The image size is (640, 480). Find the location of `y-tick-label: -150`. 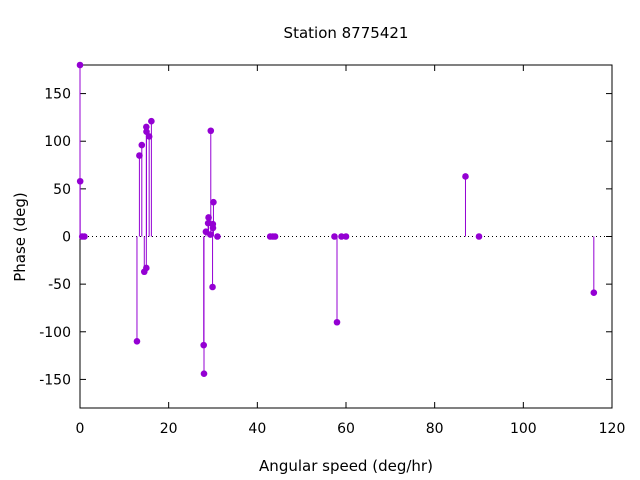

y-tick-label: -150 is located at coordinates (55, 380).